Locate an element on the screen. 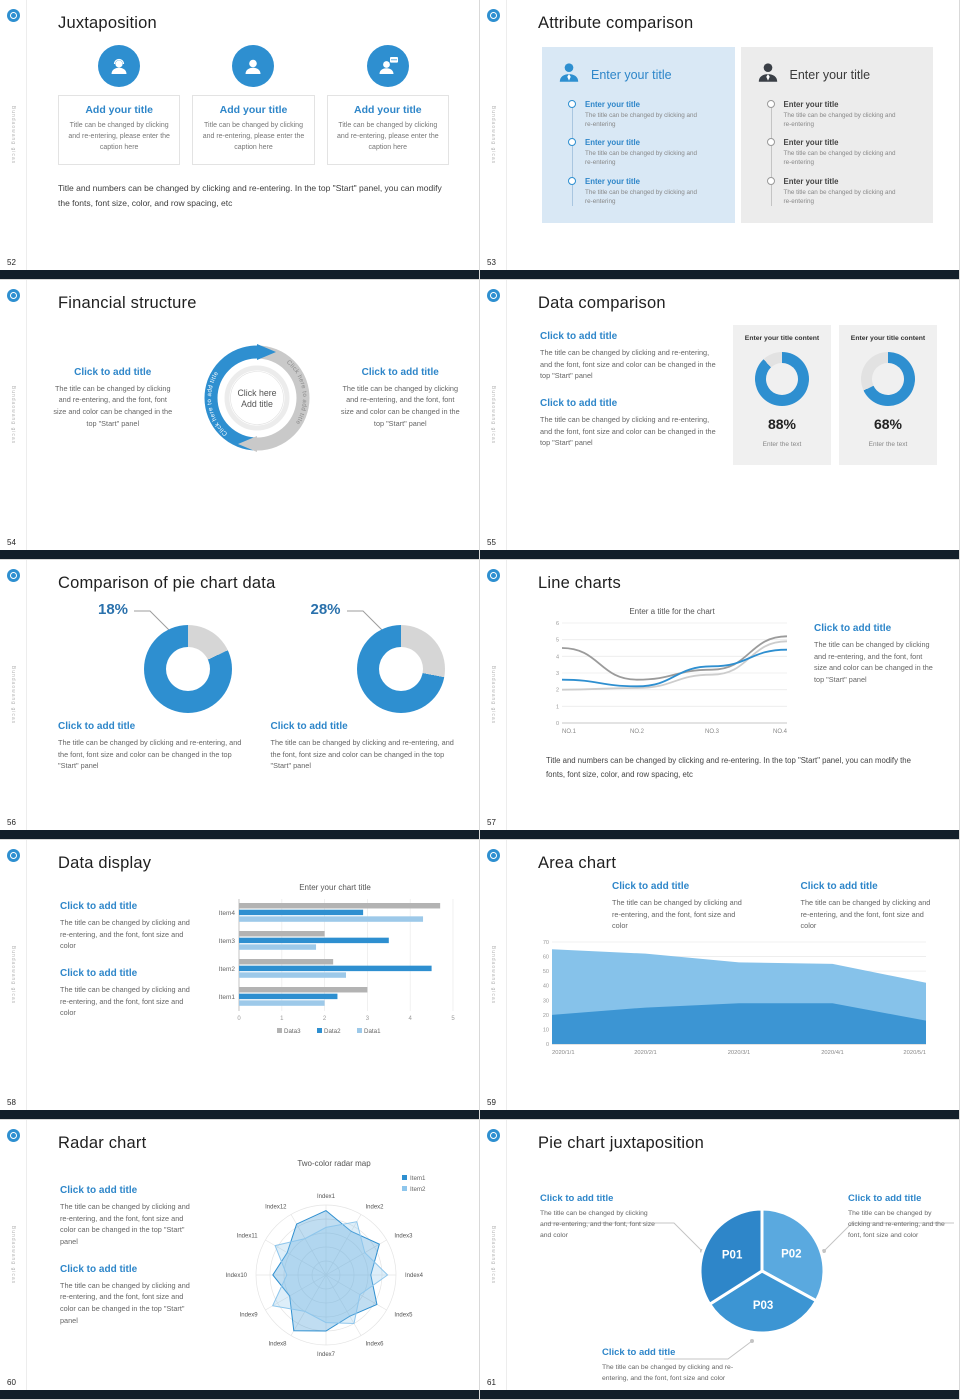 This screenshot has height=1400, width=960. svg-text: NO.2 is located at coordinates (637, 732).